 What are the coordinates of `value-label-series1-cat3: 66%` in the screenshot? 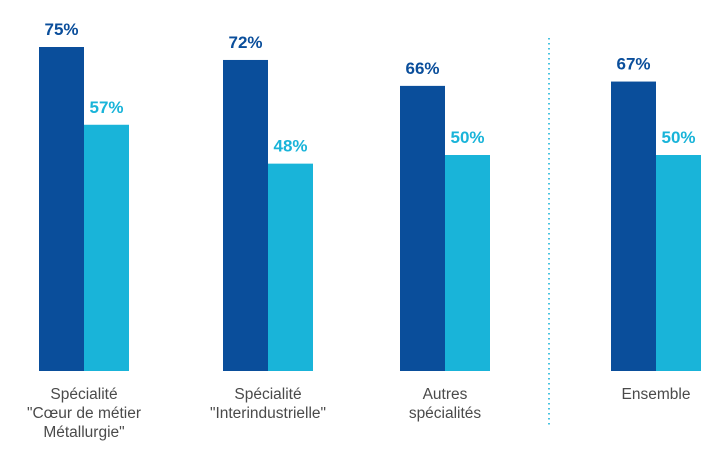 It's located at (422, 68).